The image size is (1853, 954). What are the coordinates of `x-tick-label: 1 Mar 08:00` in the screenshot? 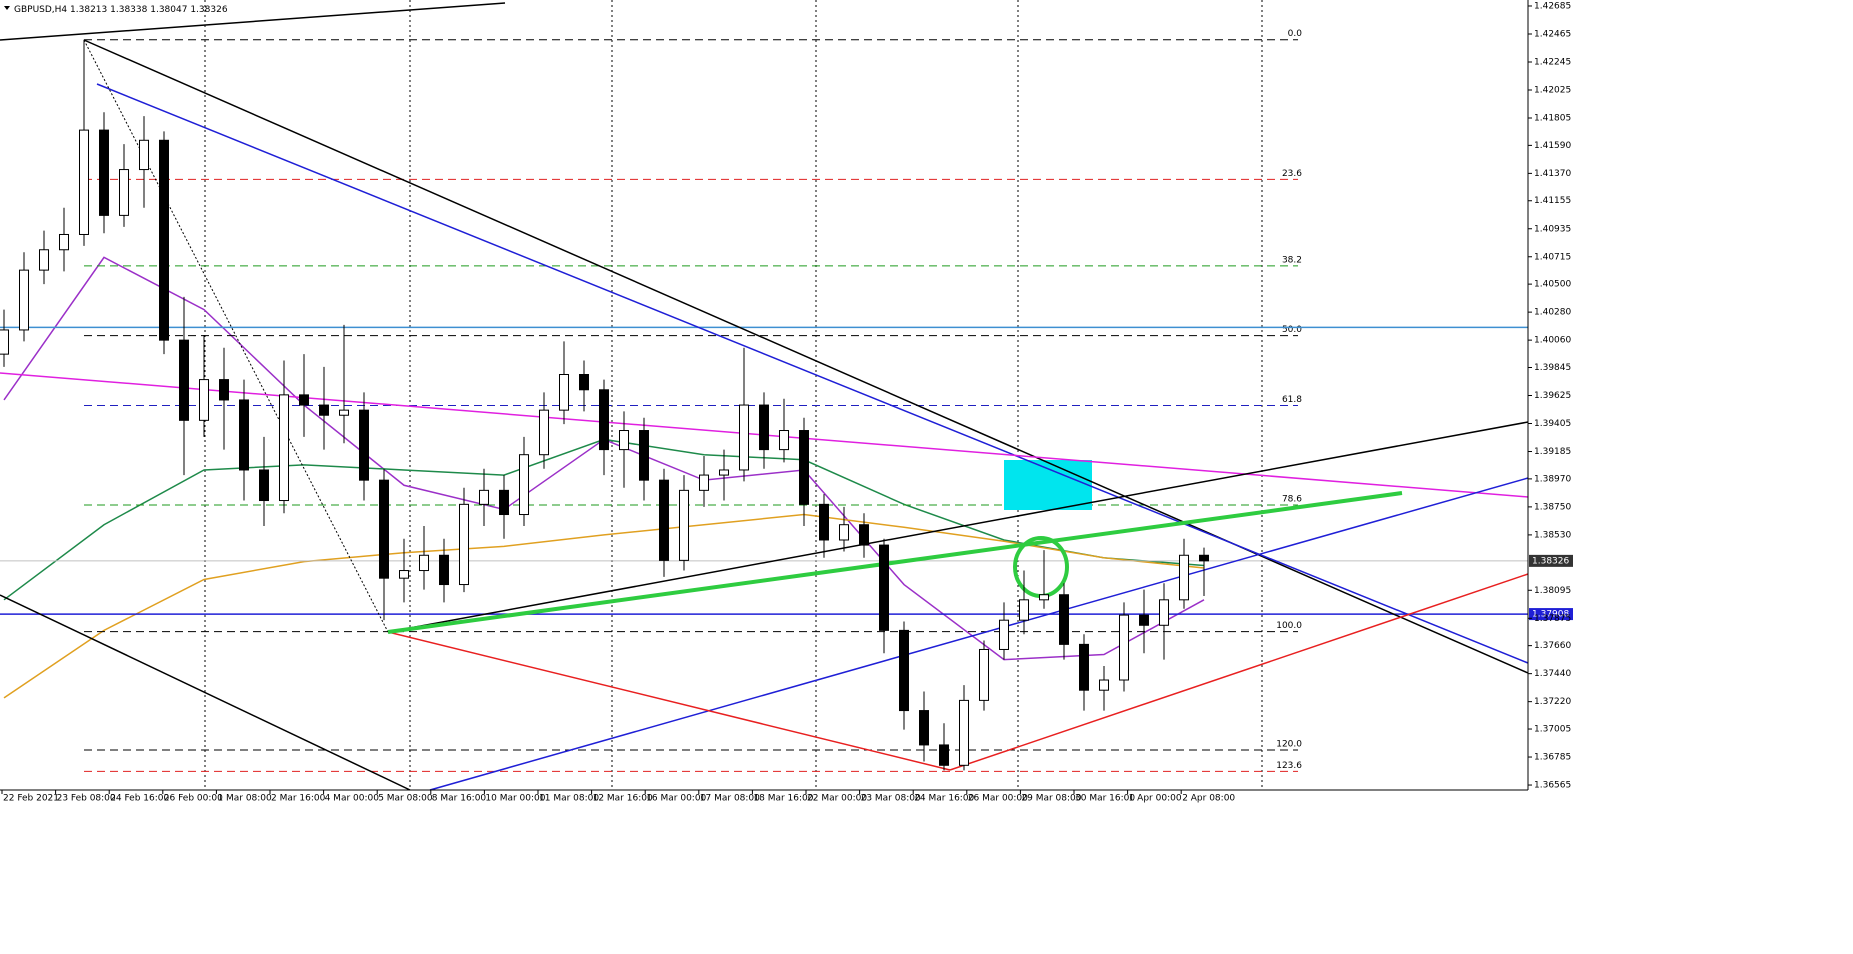 It's located at (244, 799).